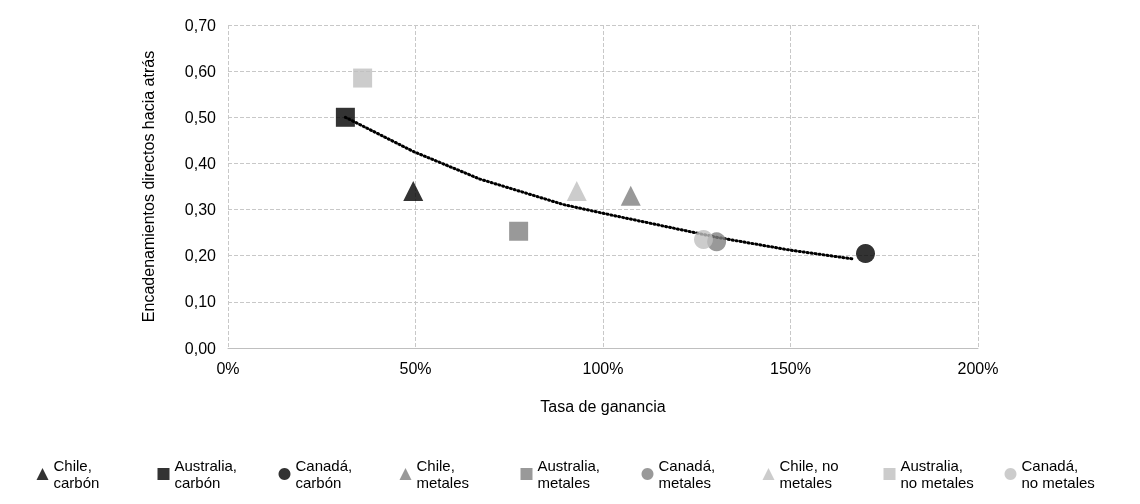 This screenshot has height=504, width=1140. Describe the element at coordinates (689, 474) in the screenshot. I see `legend-label: Canadá, metales` at that location.